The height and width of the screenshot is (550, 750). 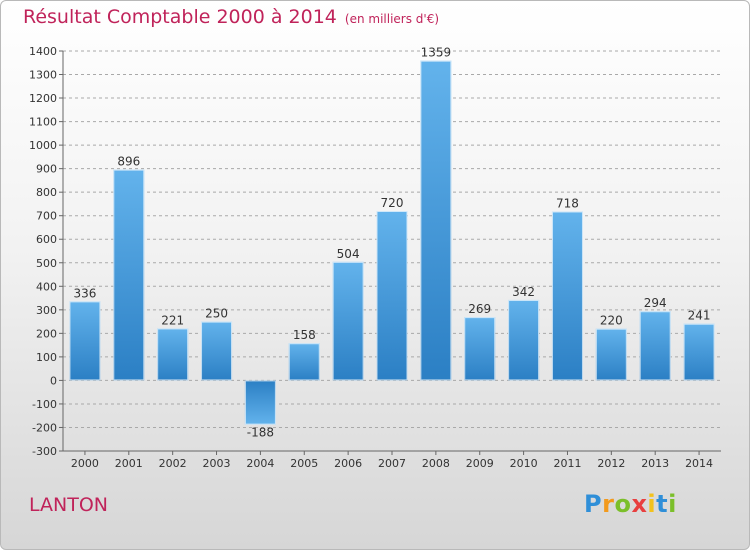 What do you see at coordinates (304, 463) in the screenshot?
I see `x-tick-label: 2005` at bounding box center [304, 463].